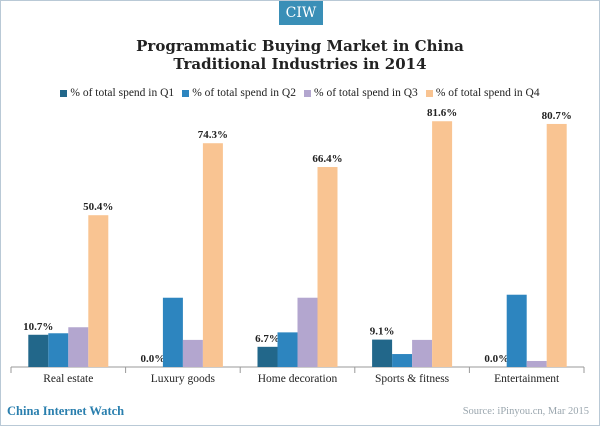 The height and width of the screenshot is (426, 600). What do you see at coordinates (300, 64) in the screenshot?
I see `chart-title-line-2: Traditional Industries in 2014` at bounding box center [300, 64].